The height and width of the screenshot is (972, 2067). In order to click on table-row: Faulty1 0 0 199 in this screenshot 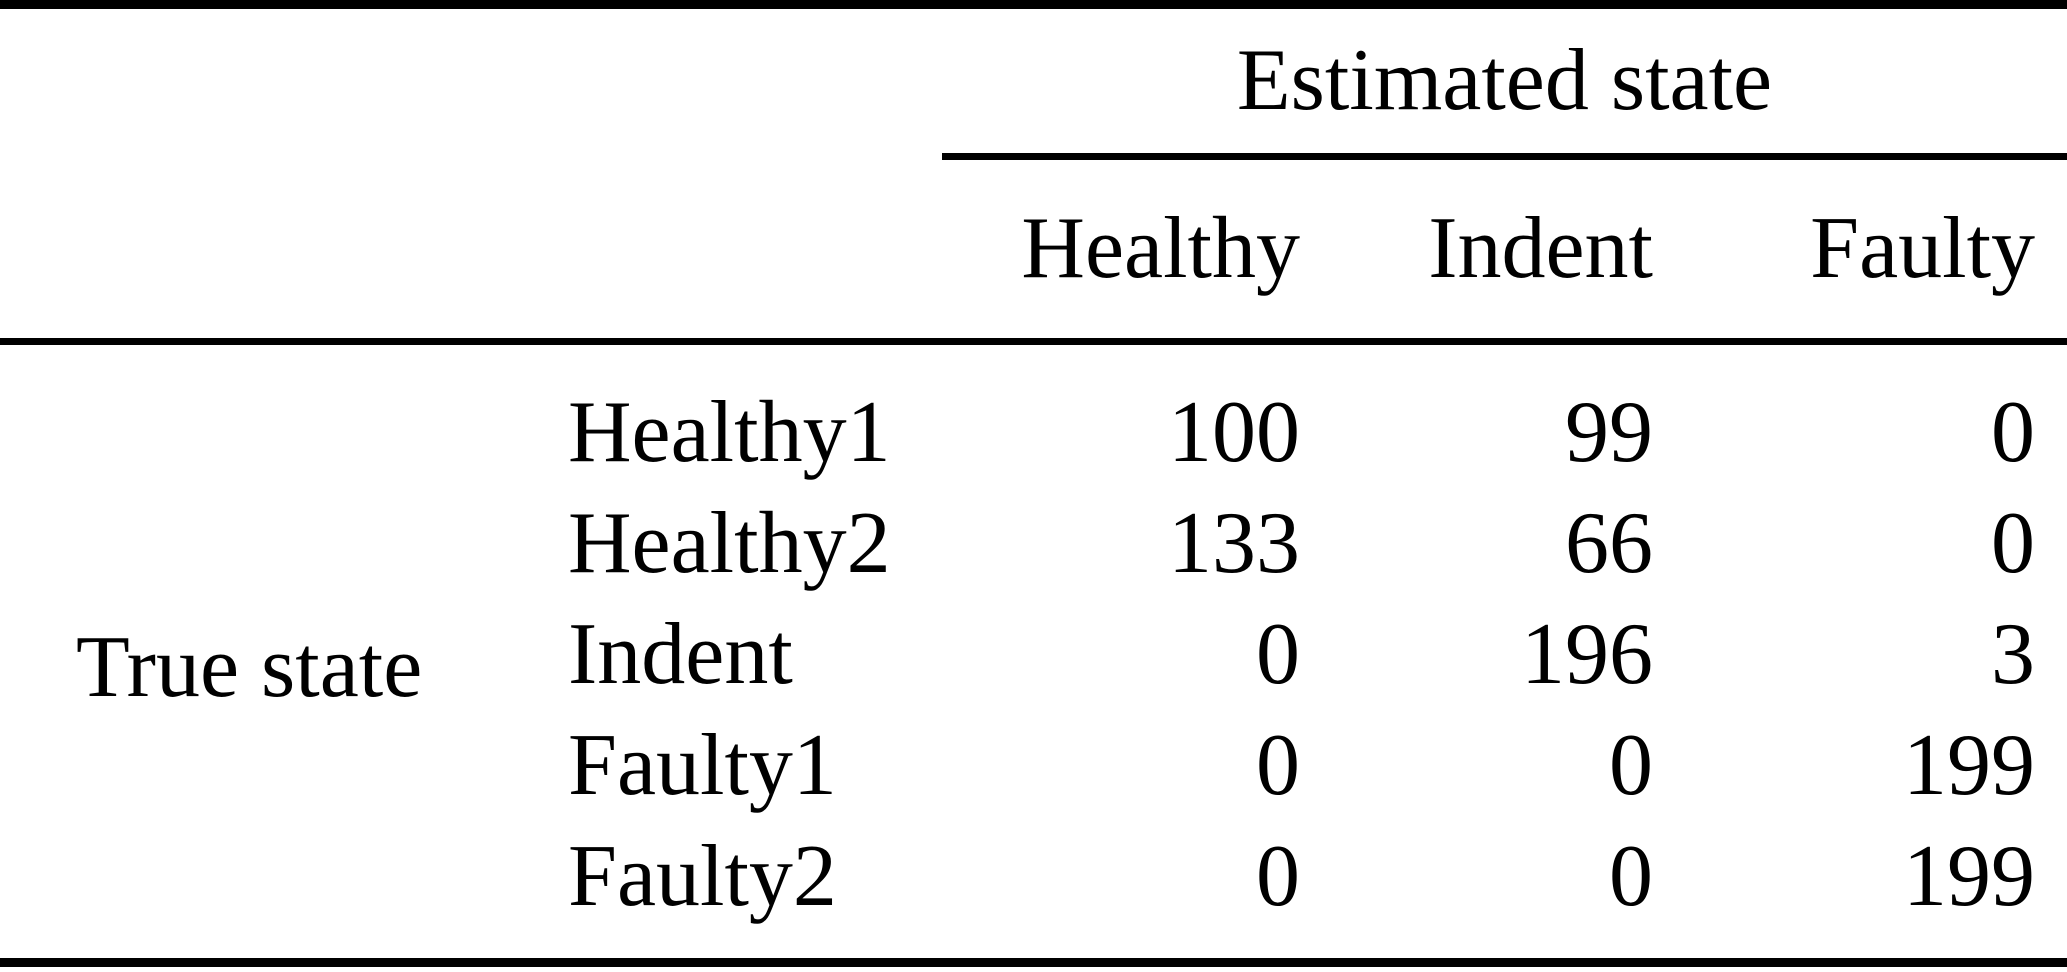, I will do `click(1033, 765)`.